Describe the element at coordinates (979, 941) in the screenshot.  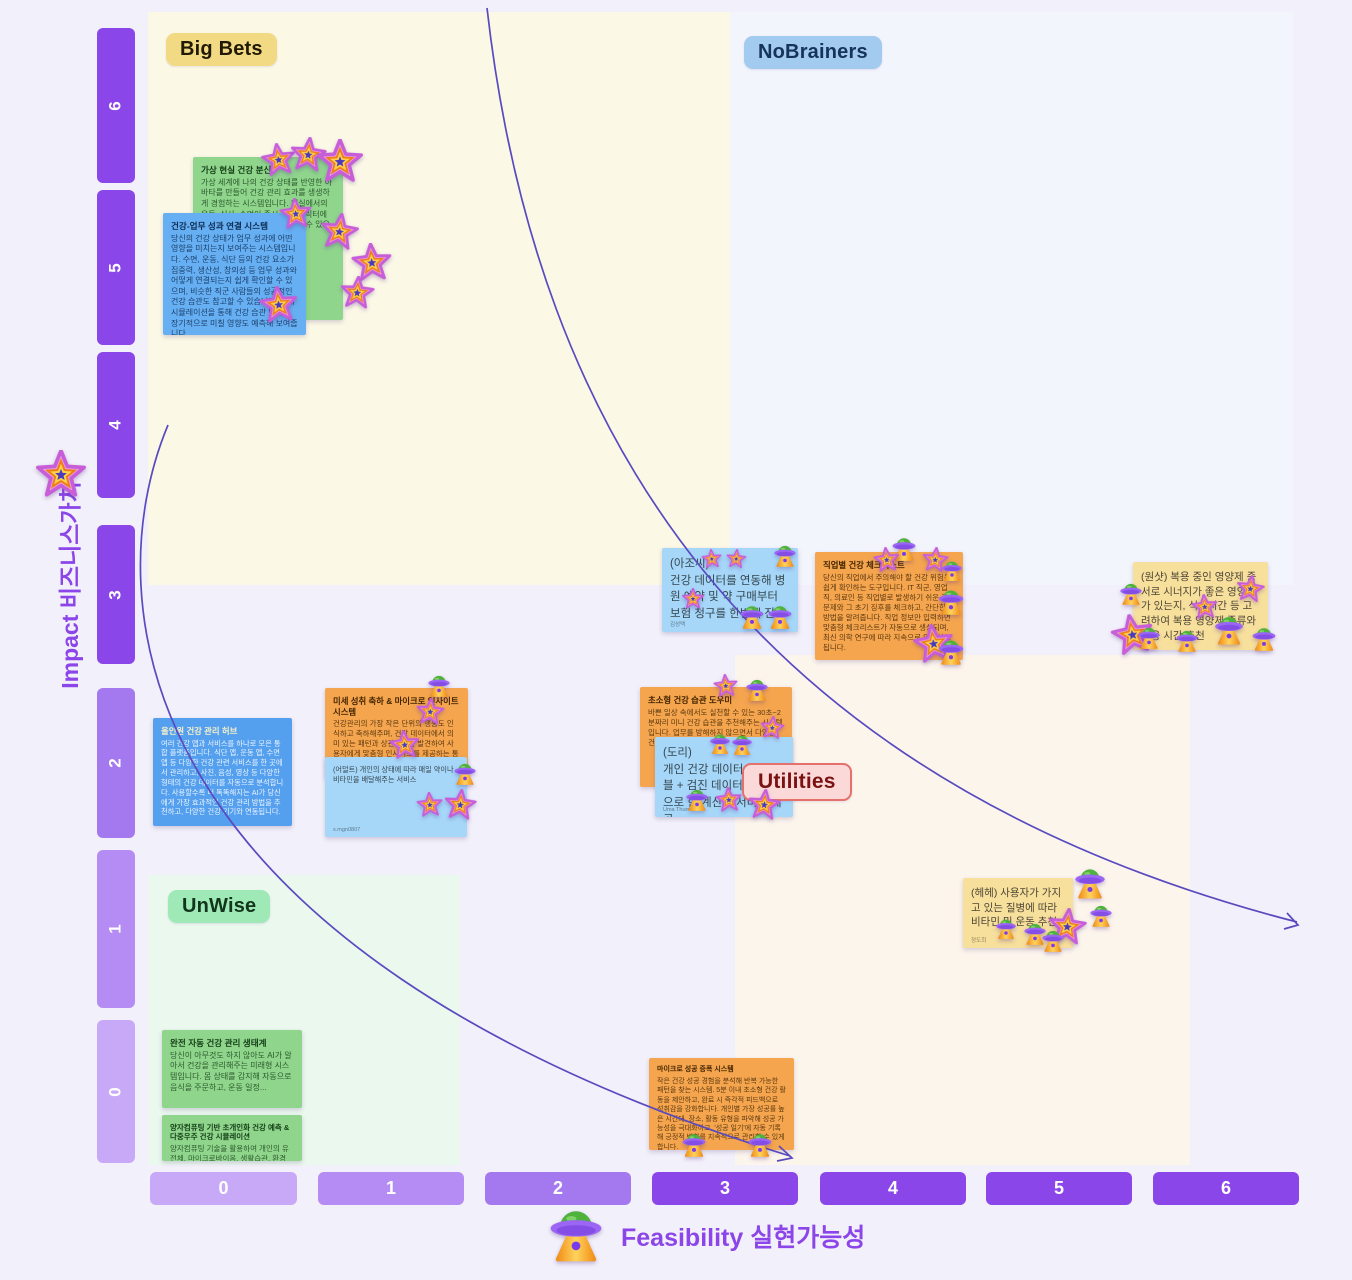
I see `sticky-note-author: 정도희` at that location.